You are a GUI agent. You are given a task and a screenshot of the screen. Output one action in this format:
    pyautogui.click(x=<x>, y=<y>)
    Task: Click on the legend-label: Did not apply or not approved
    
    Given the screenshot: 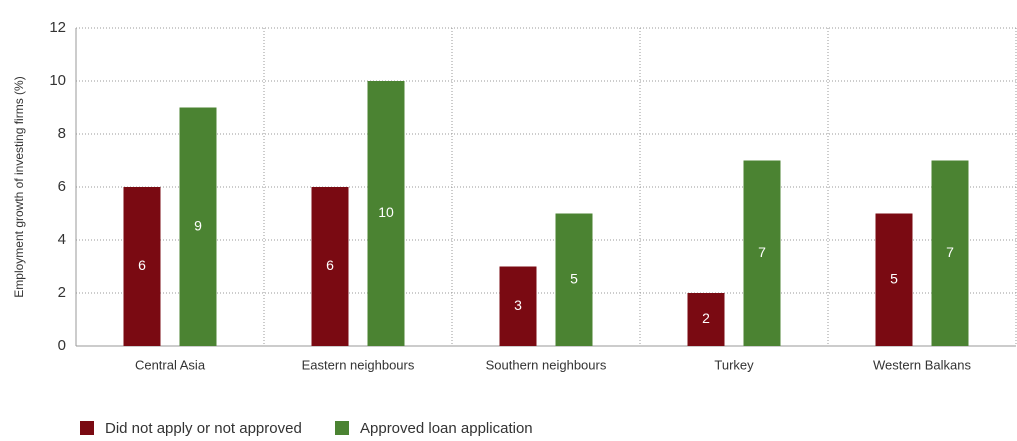 What is the action you would take?
    pyautogui.click(x=203, y=428)
    